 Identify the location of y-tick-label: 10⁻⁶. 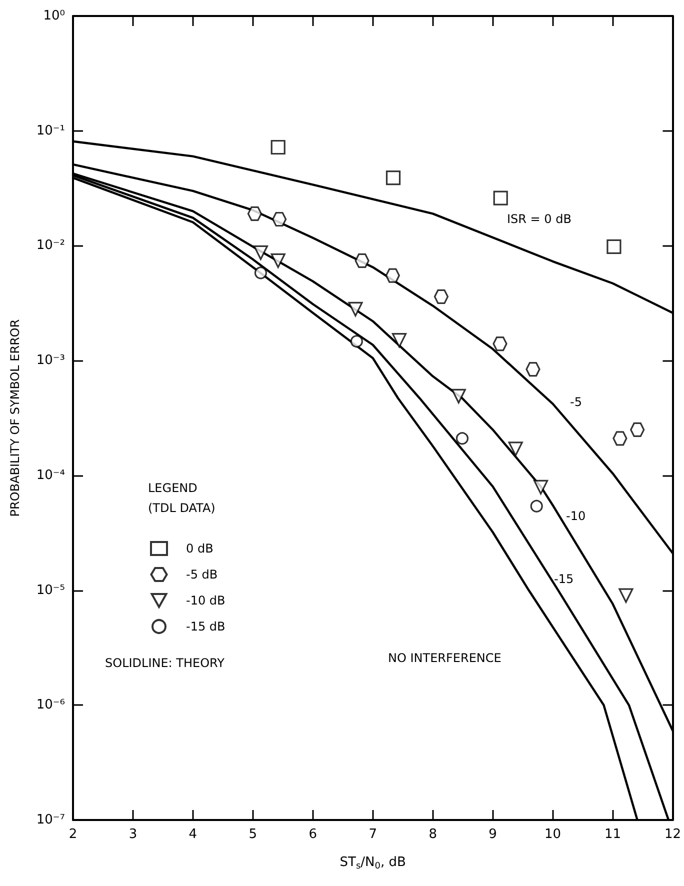
(50, 705).